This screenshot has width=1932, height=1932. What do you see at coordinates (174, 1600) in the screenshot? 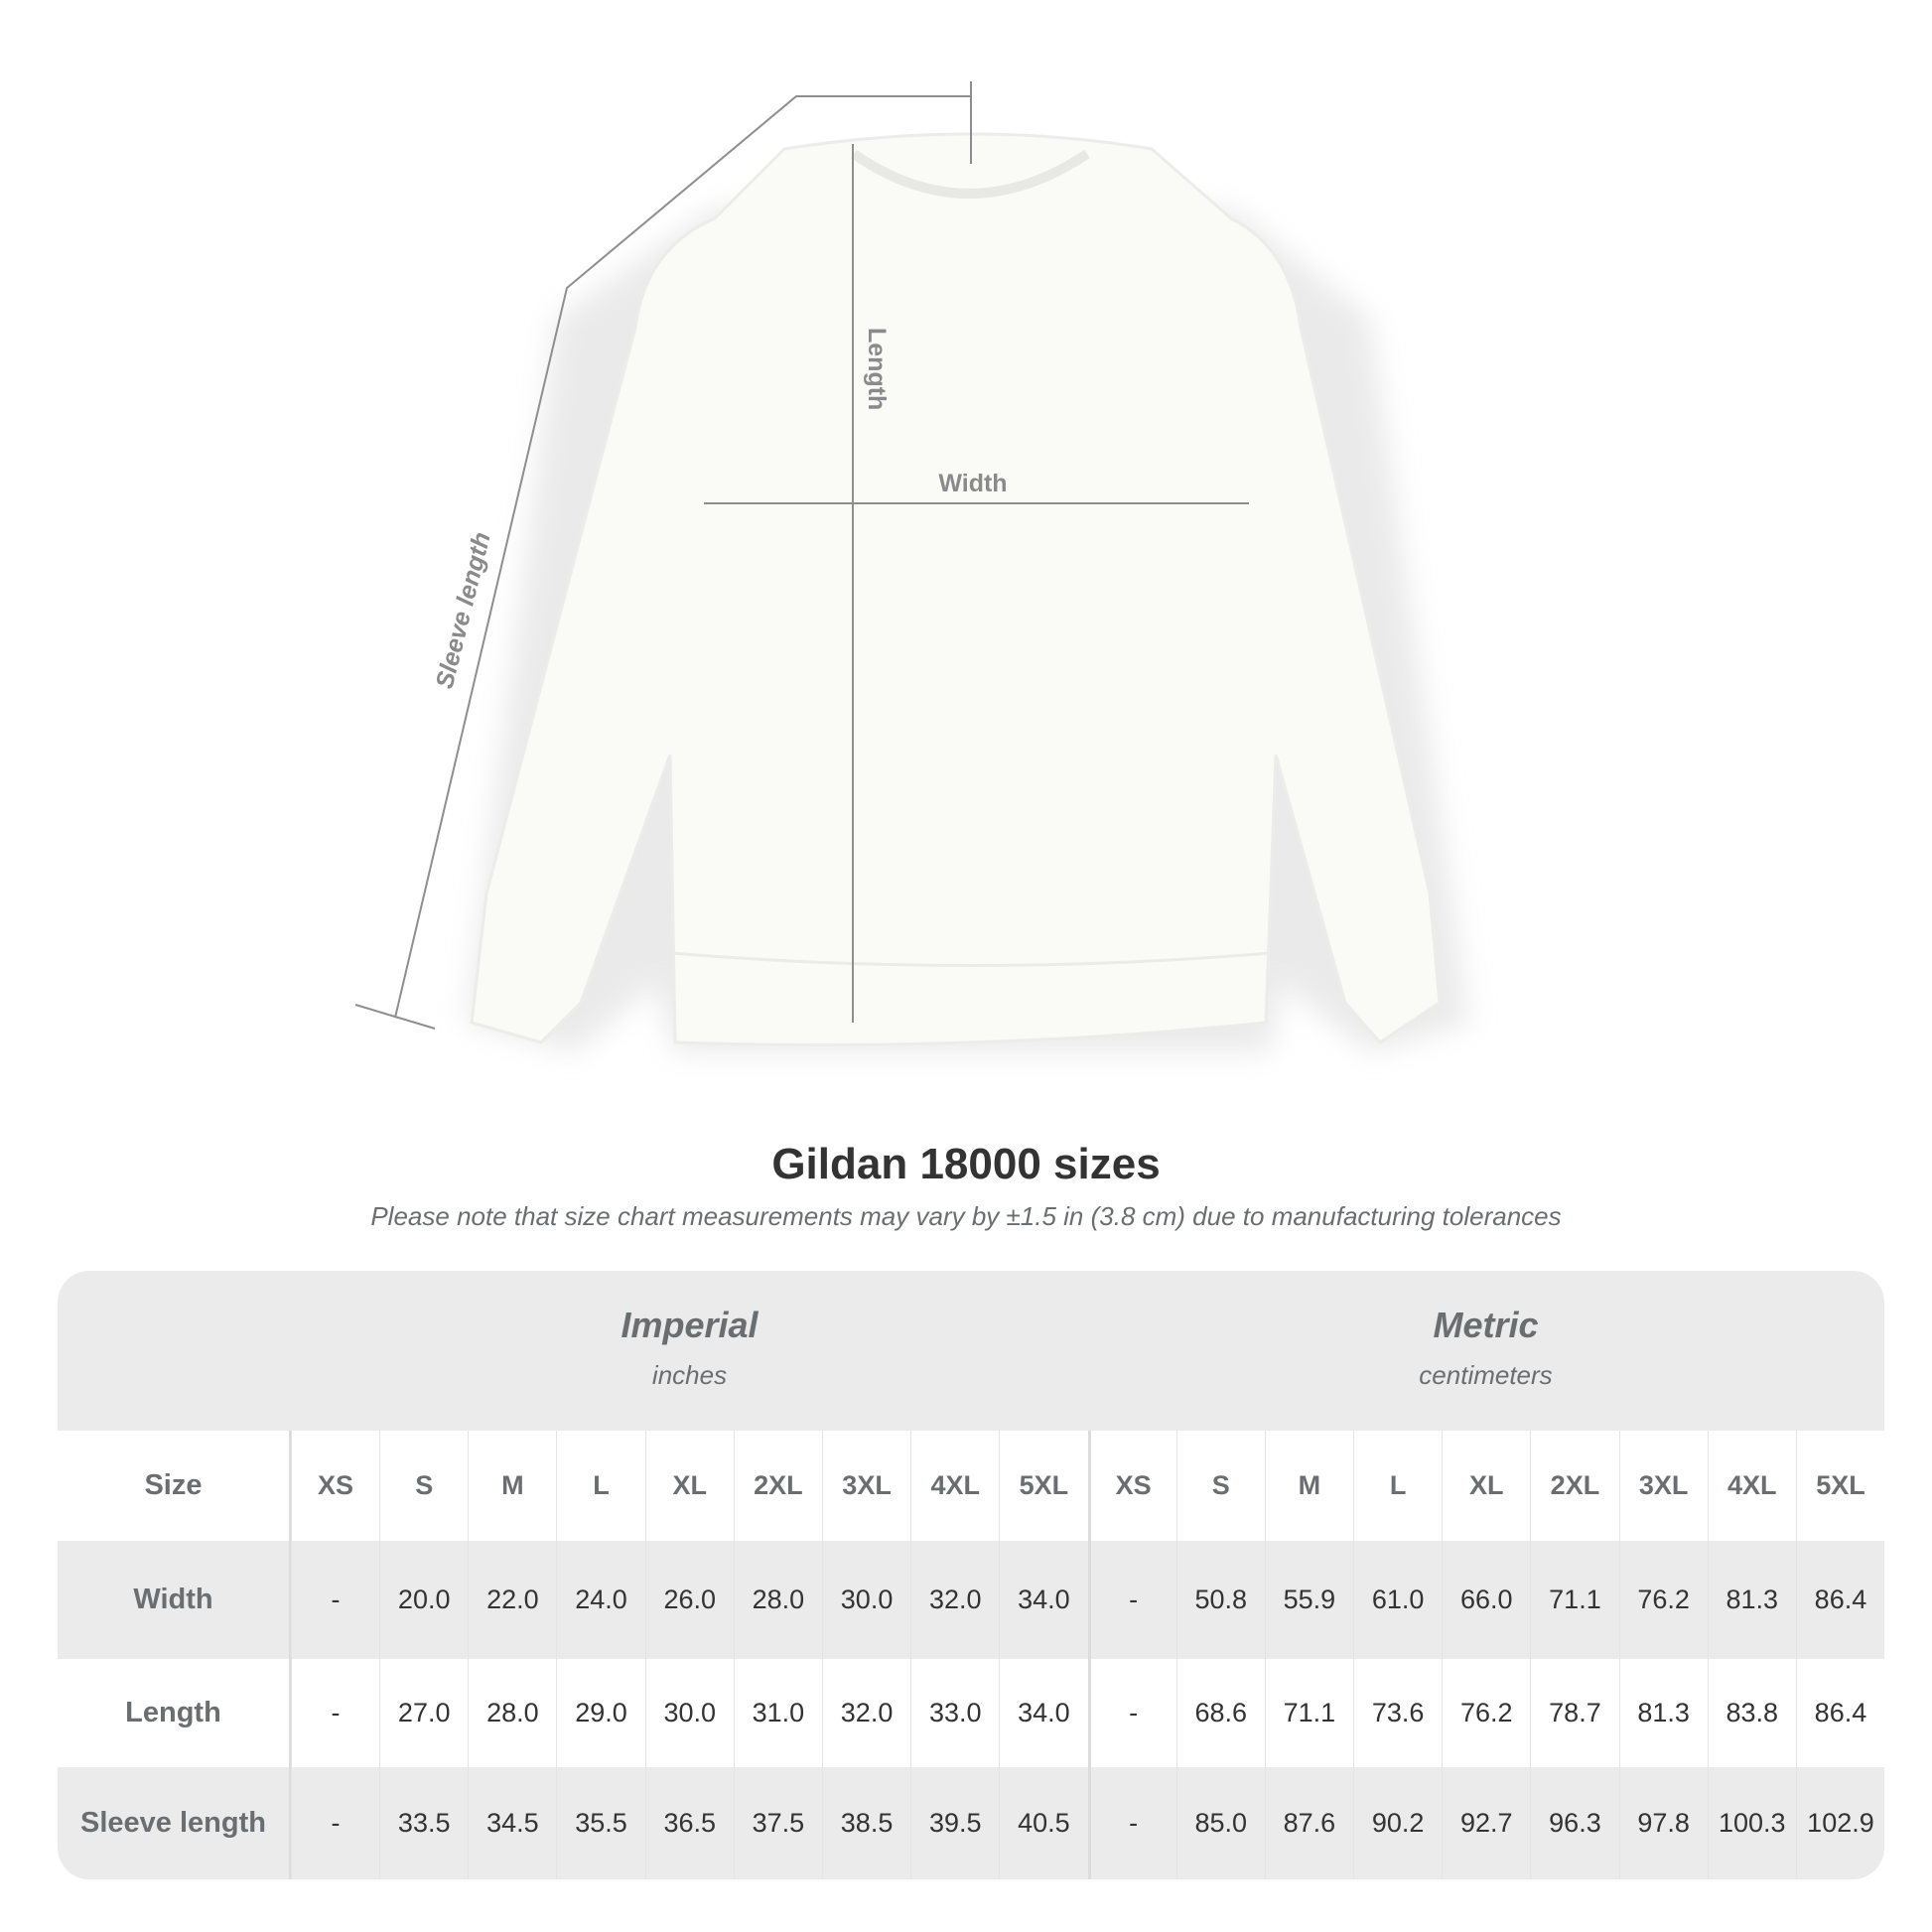
I see `row-label: Width` at bounding box center [174, 1600].